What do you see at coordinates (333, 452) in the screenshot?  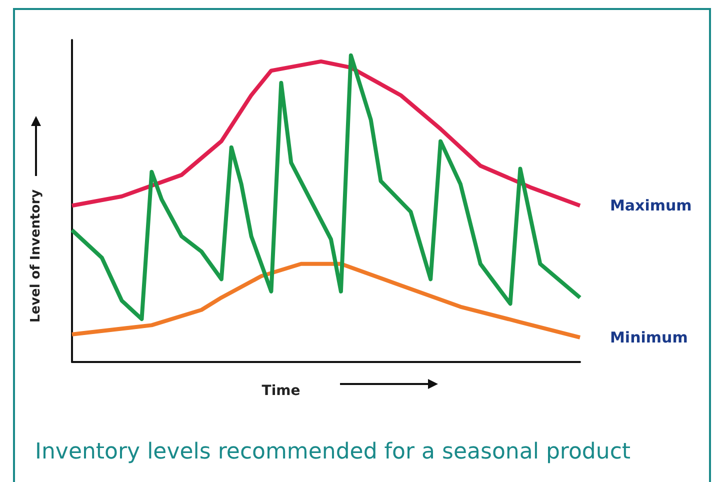 I see `text: Inventory levels recommended for a seasonal product` at bounding box center [333, 452].